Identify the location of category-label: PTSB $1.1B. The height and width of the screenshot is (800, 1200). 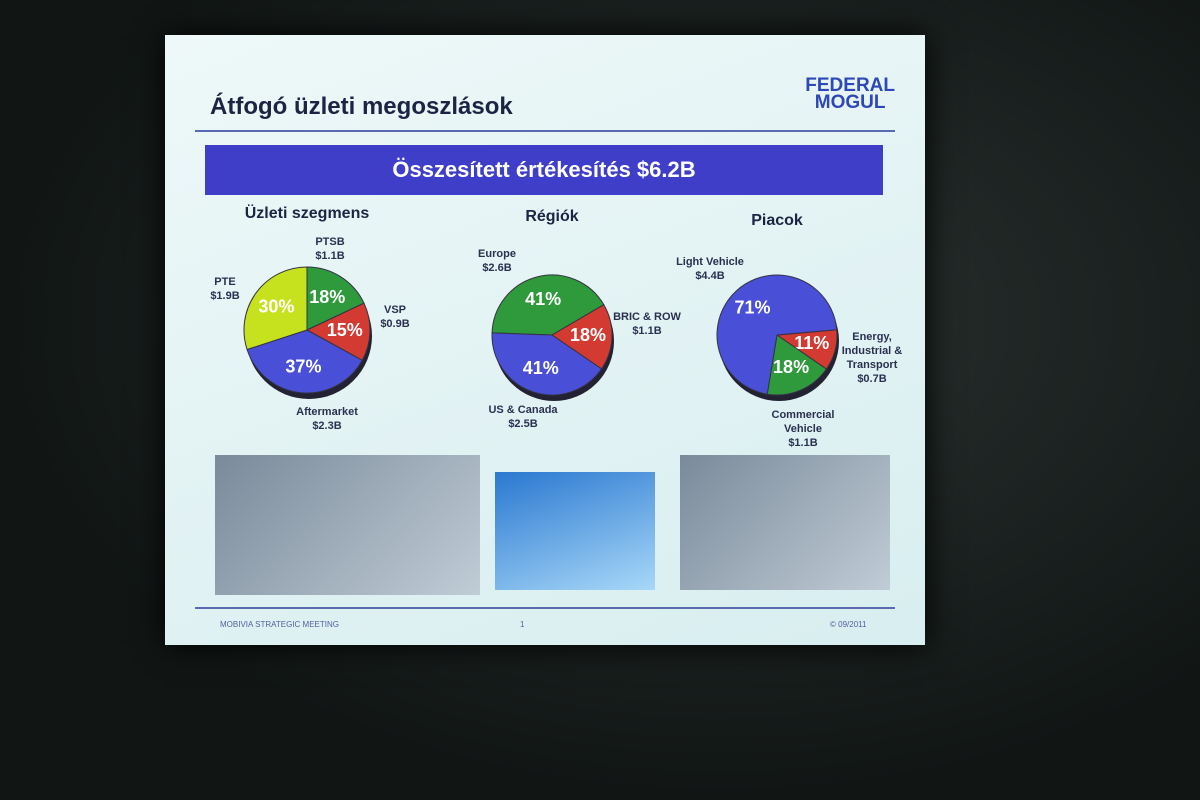
(330, 249).